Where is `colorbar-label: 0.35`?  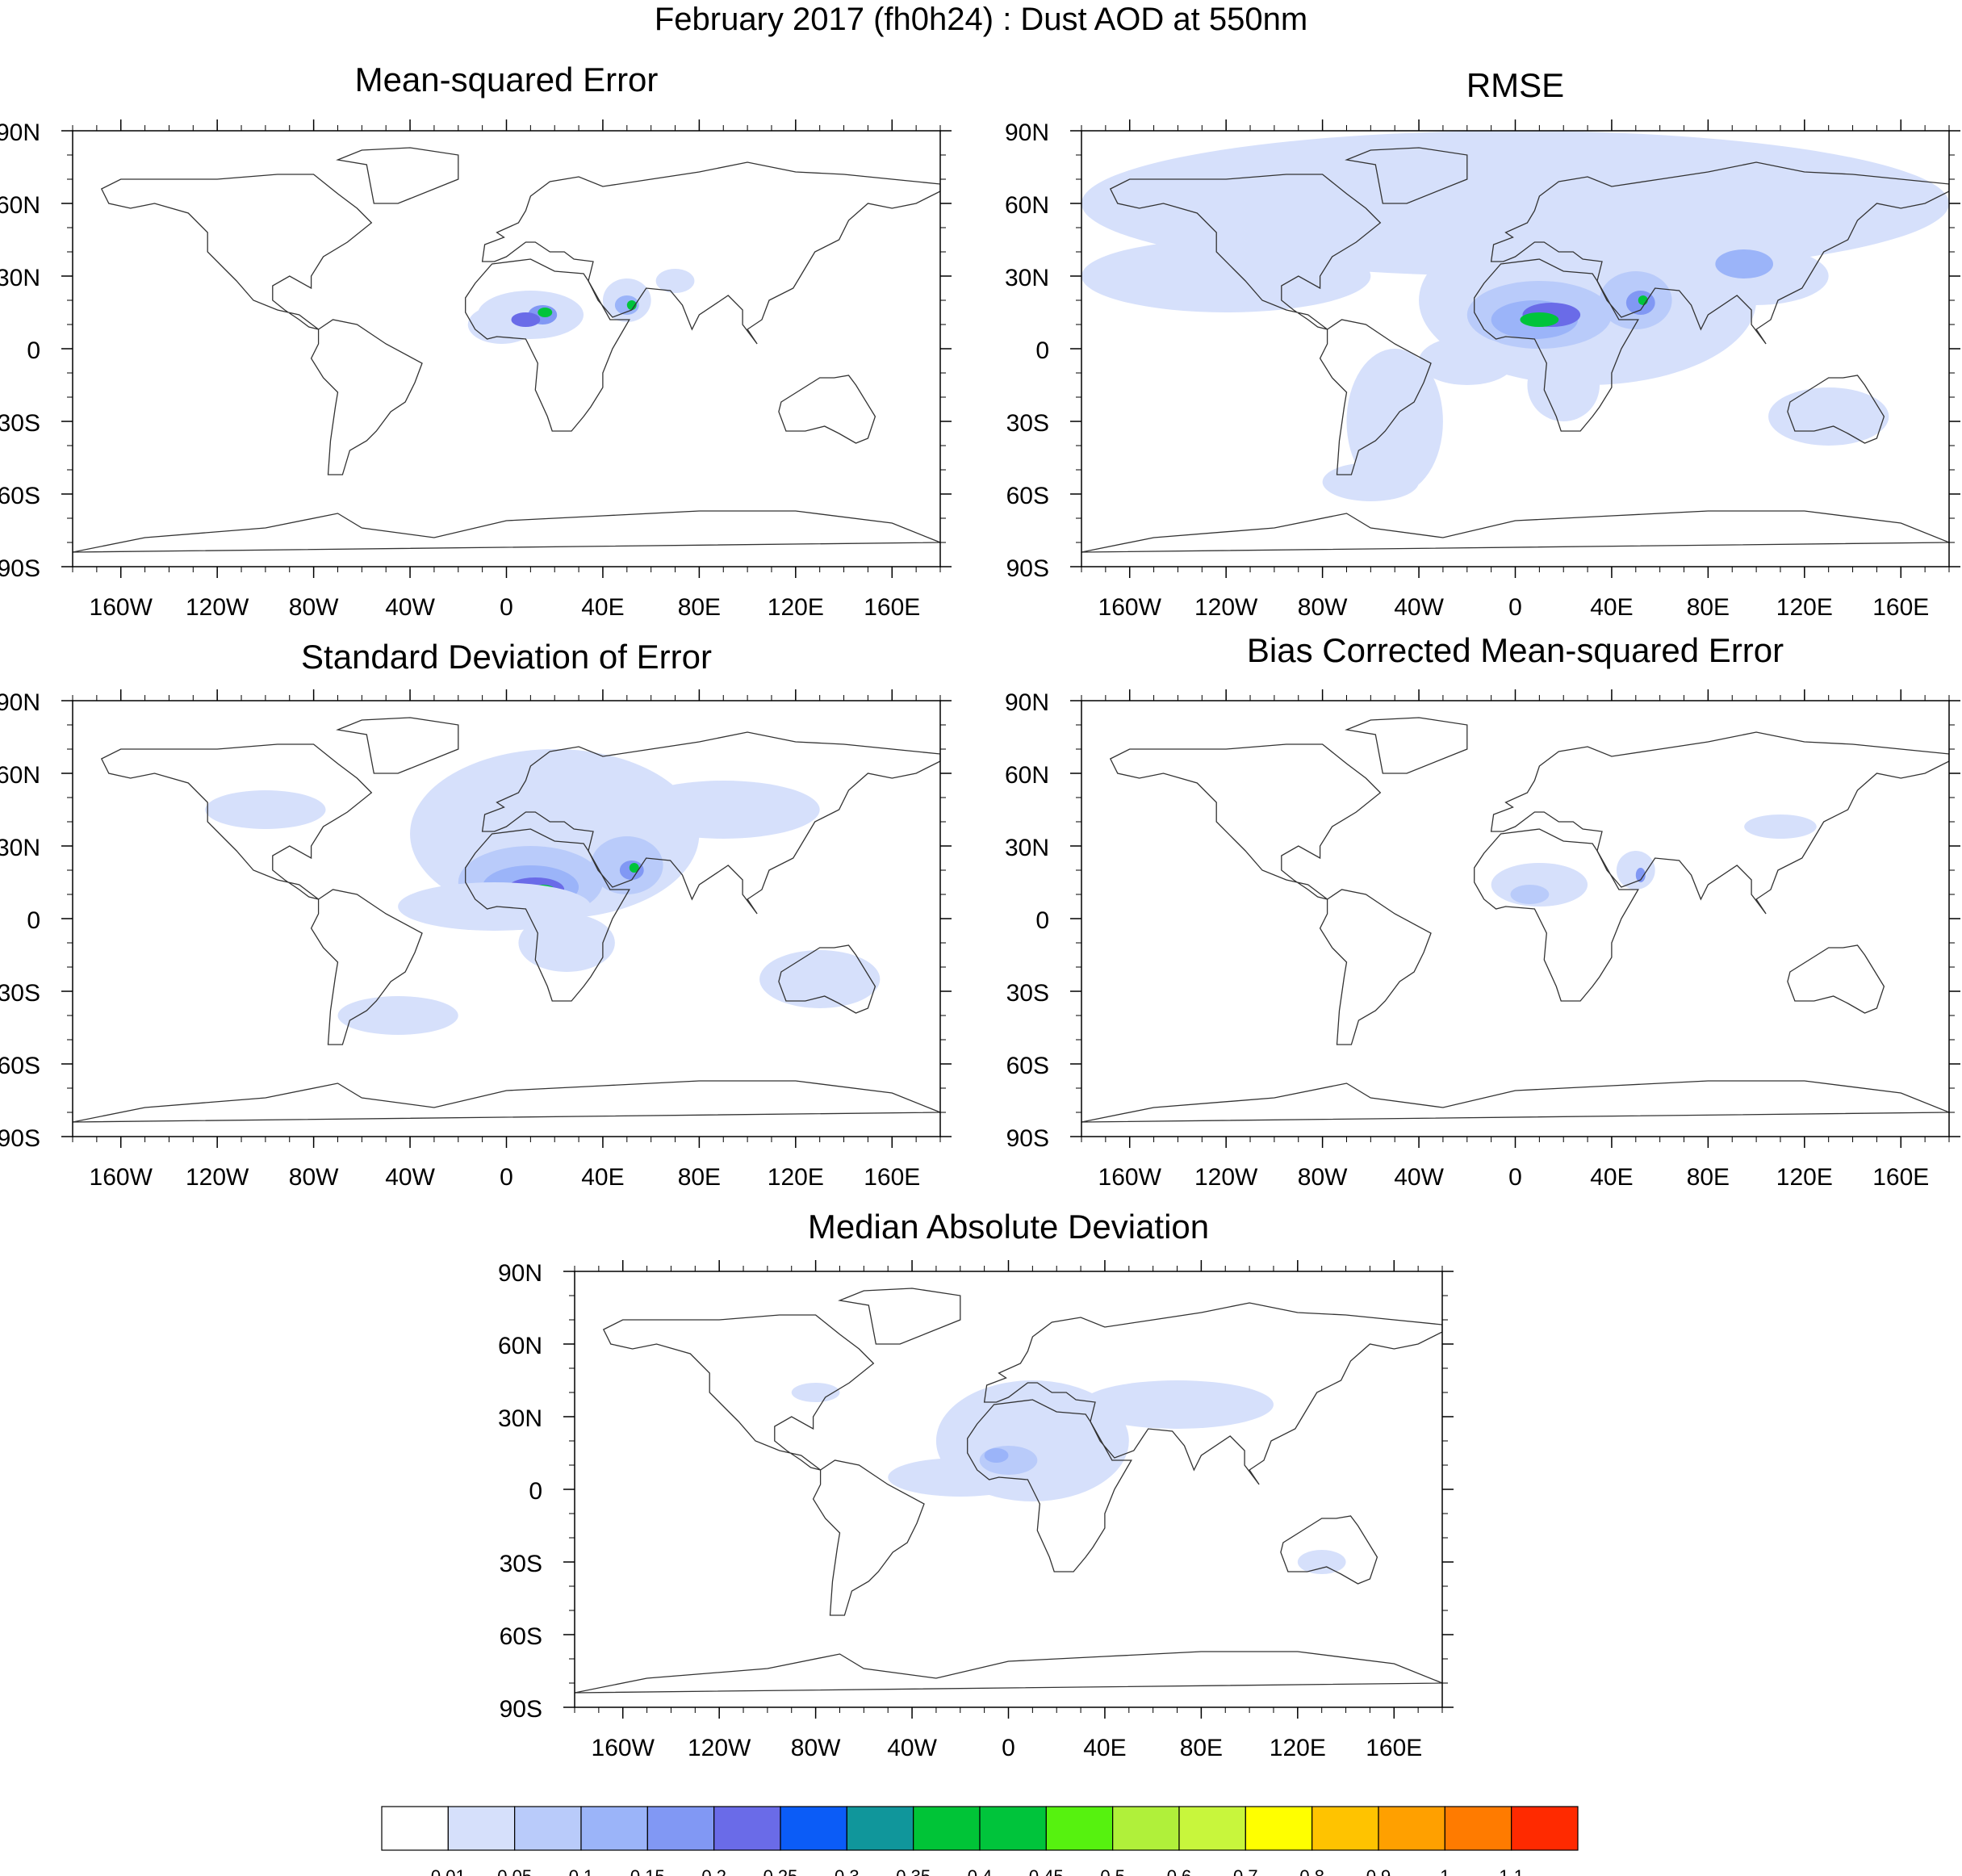 colorbar-label: 0.35 is located at coordinates (913, 1871).